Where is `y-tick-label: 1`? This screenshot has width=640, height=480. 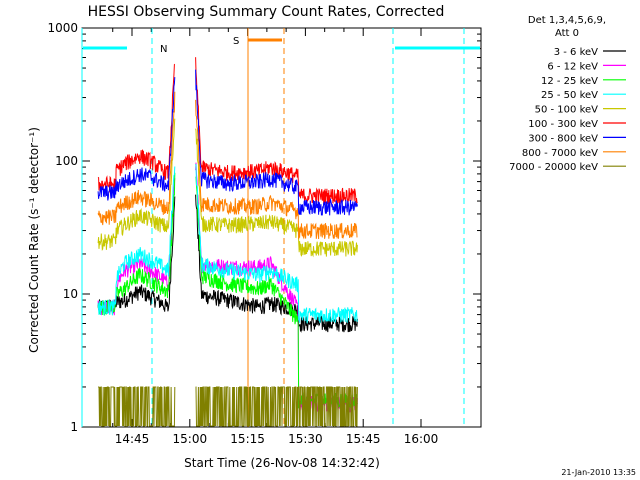
y-tick-label: 1 is located at coordinates (74, 427).